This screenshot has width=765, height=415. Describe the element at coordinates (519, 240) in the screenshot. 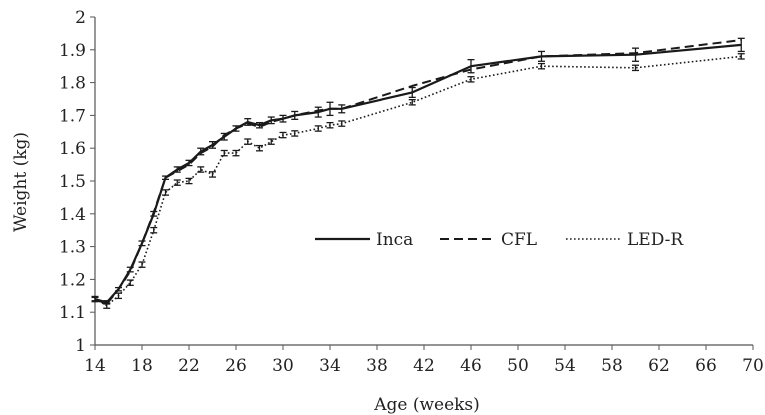

I see `legend-label-cfl: CFL` at that location.